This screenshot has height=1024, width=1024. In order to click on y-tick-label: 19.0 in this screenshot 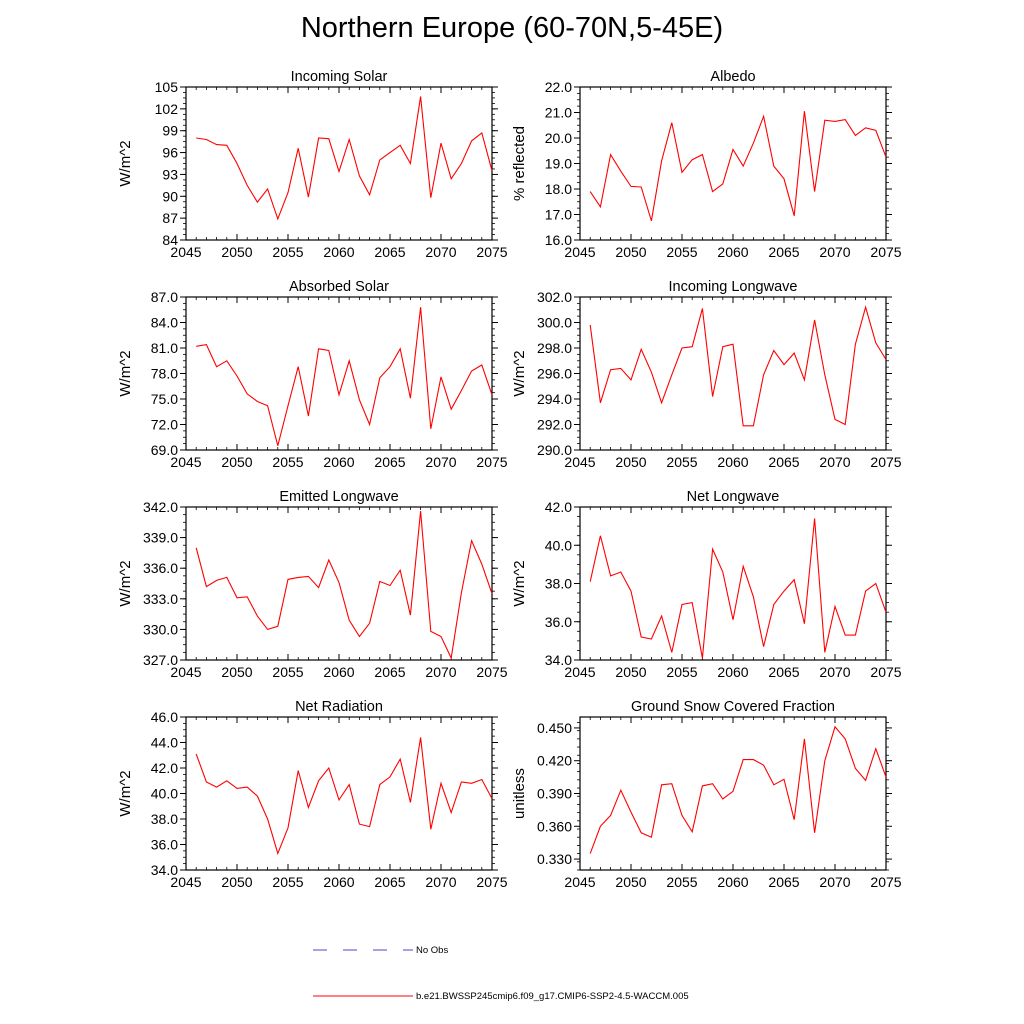, I will do `click(558, 164)`.